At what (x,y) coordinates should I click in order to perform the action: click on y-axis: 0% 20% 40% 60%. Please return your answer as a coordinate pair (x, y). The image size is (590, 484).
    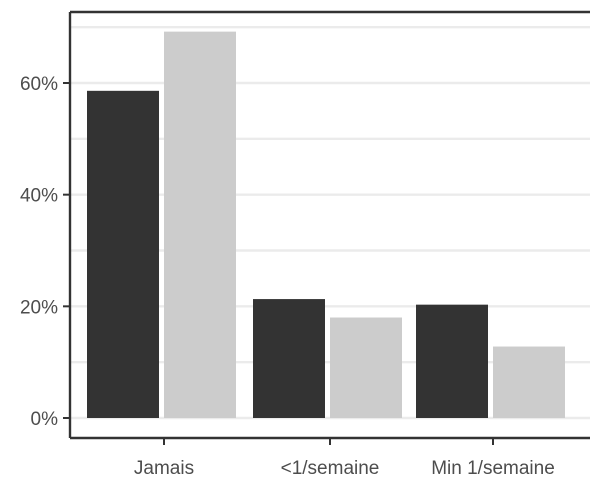
    Looking at the image, I should click on (45, 252).